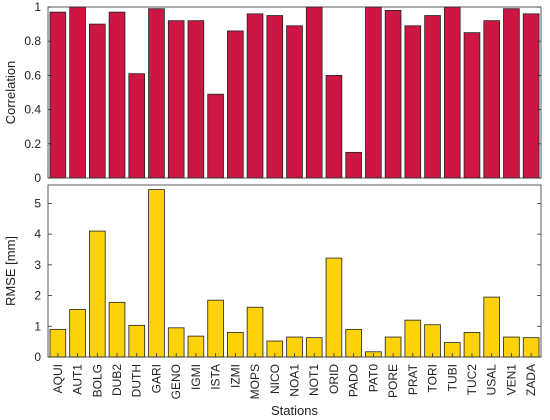  What do you see at coordinates (275, 97) in the screenshot?
I see `correlation-bar-nico` at bounding box center [275, 97].